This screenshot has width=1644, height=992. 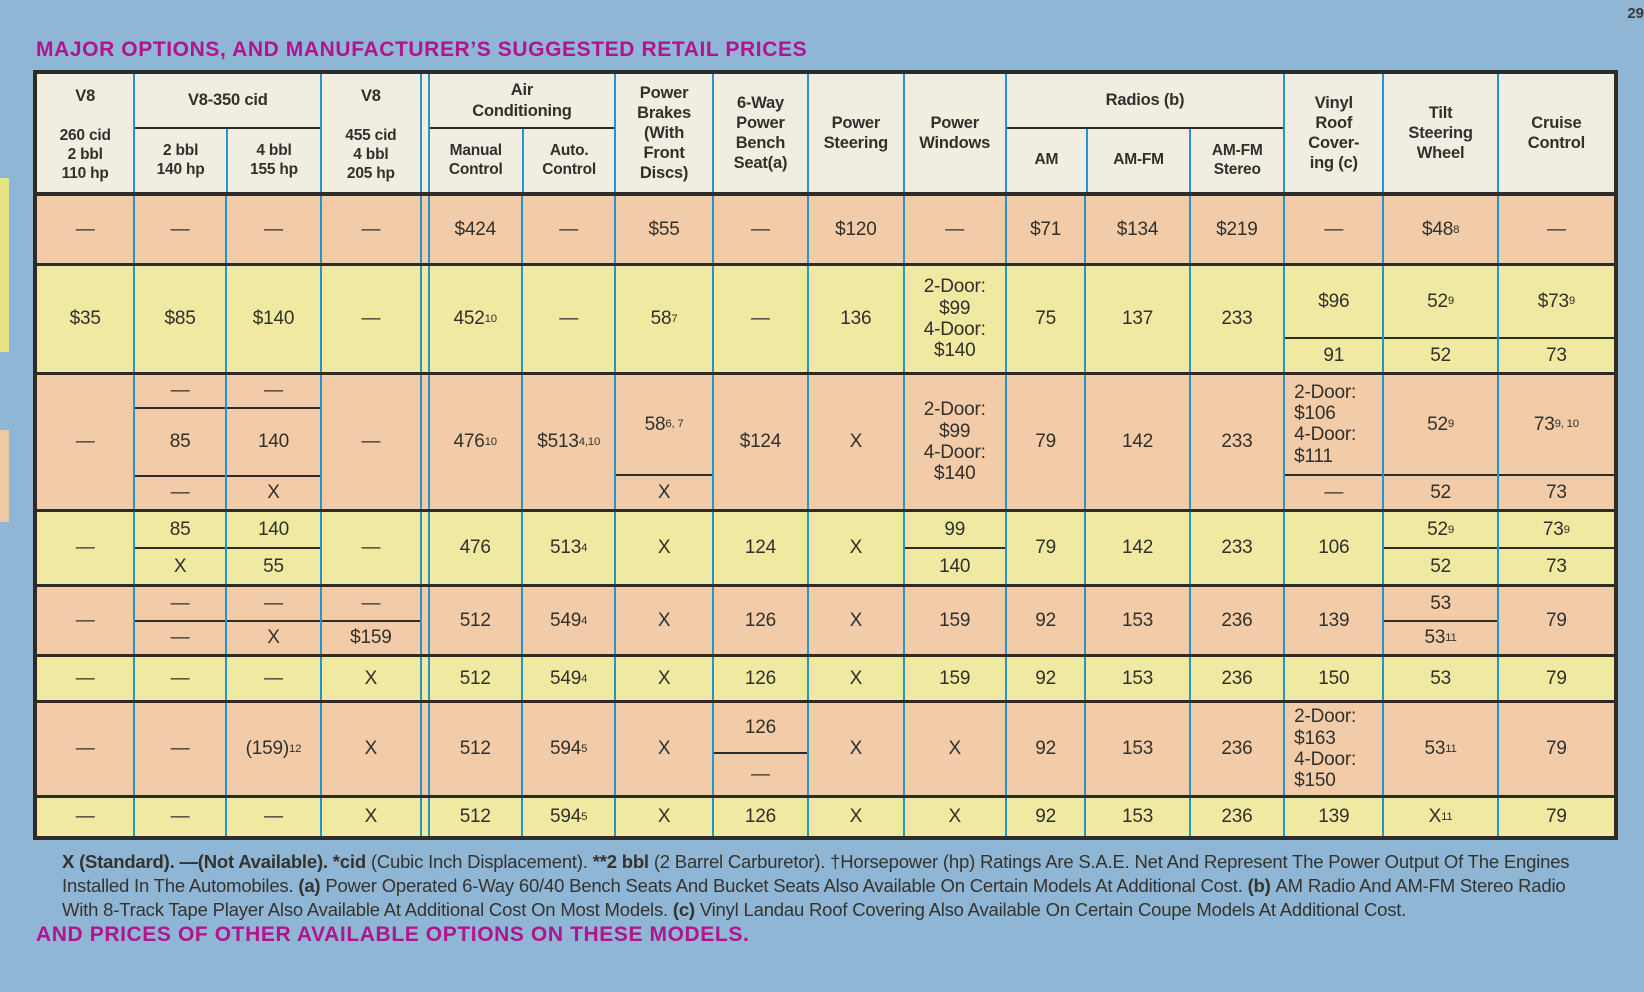 I want to click on header-group: V8 260 cid 2 bbl 110 hp, so click(x=85, y=133).